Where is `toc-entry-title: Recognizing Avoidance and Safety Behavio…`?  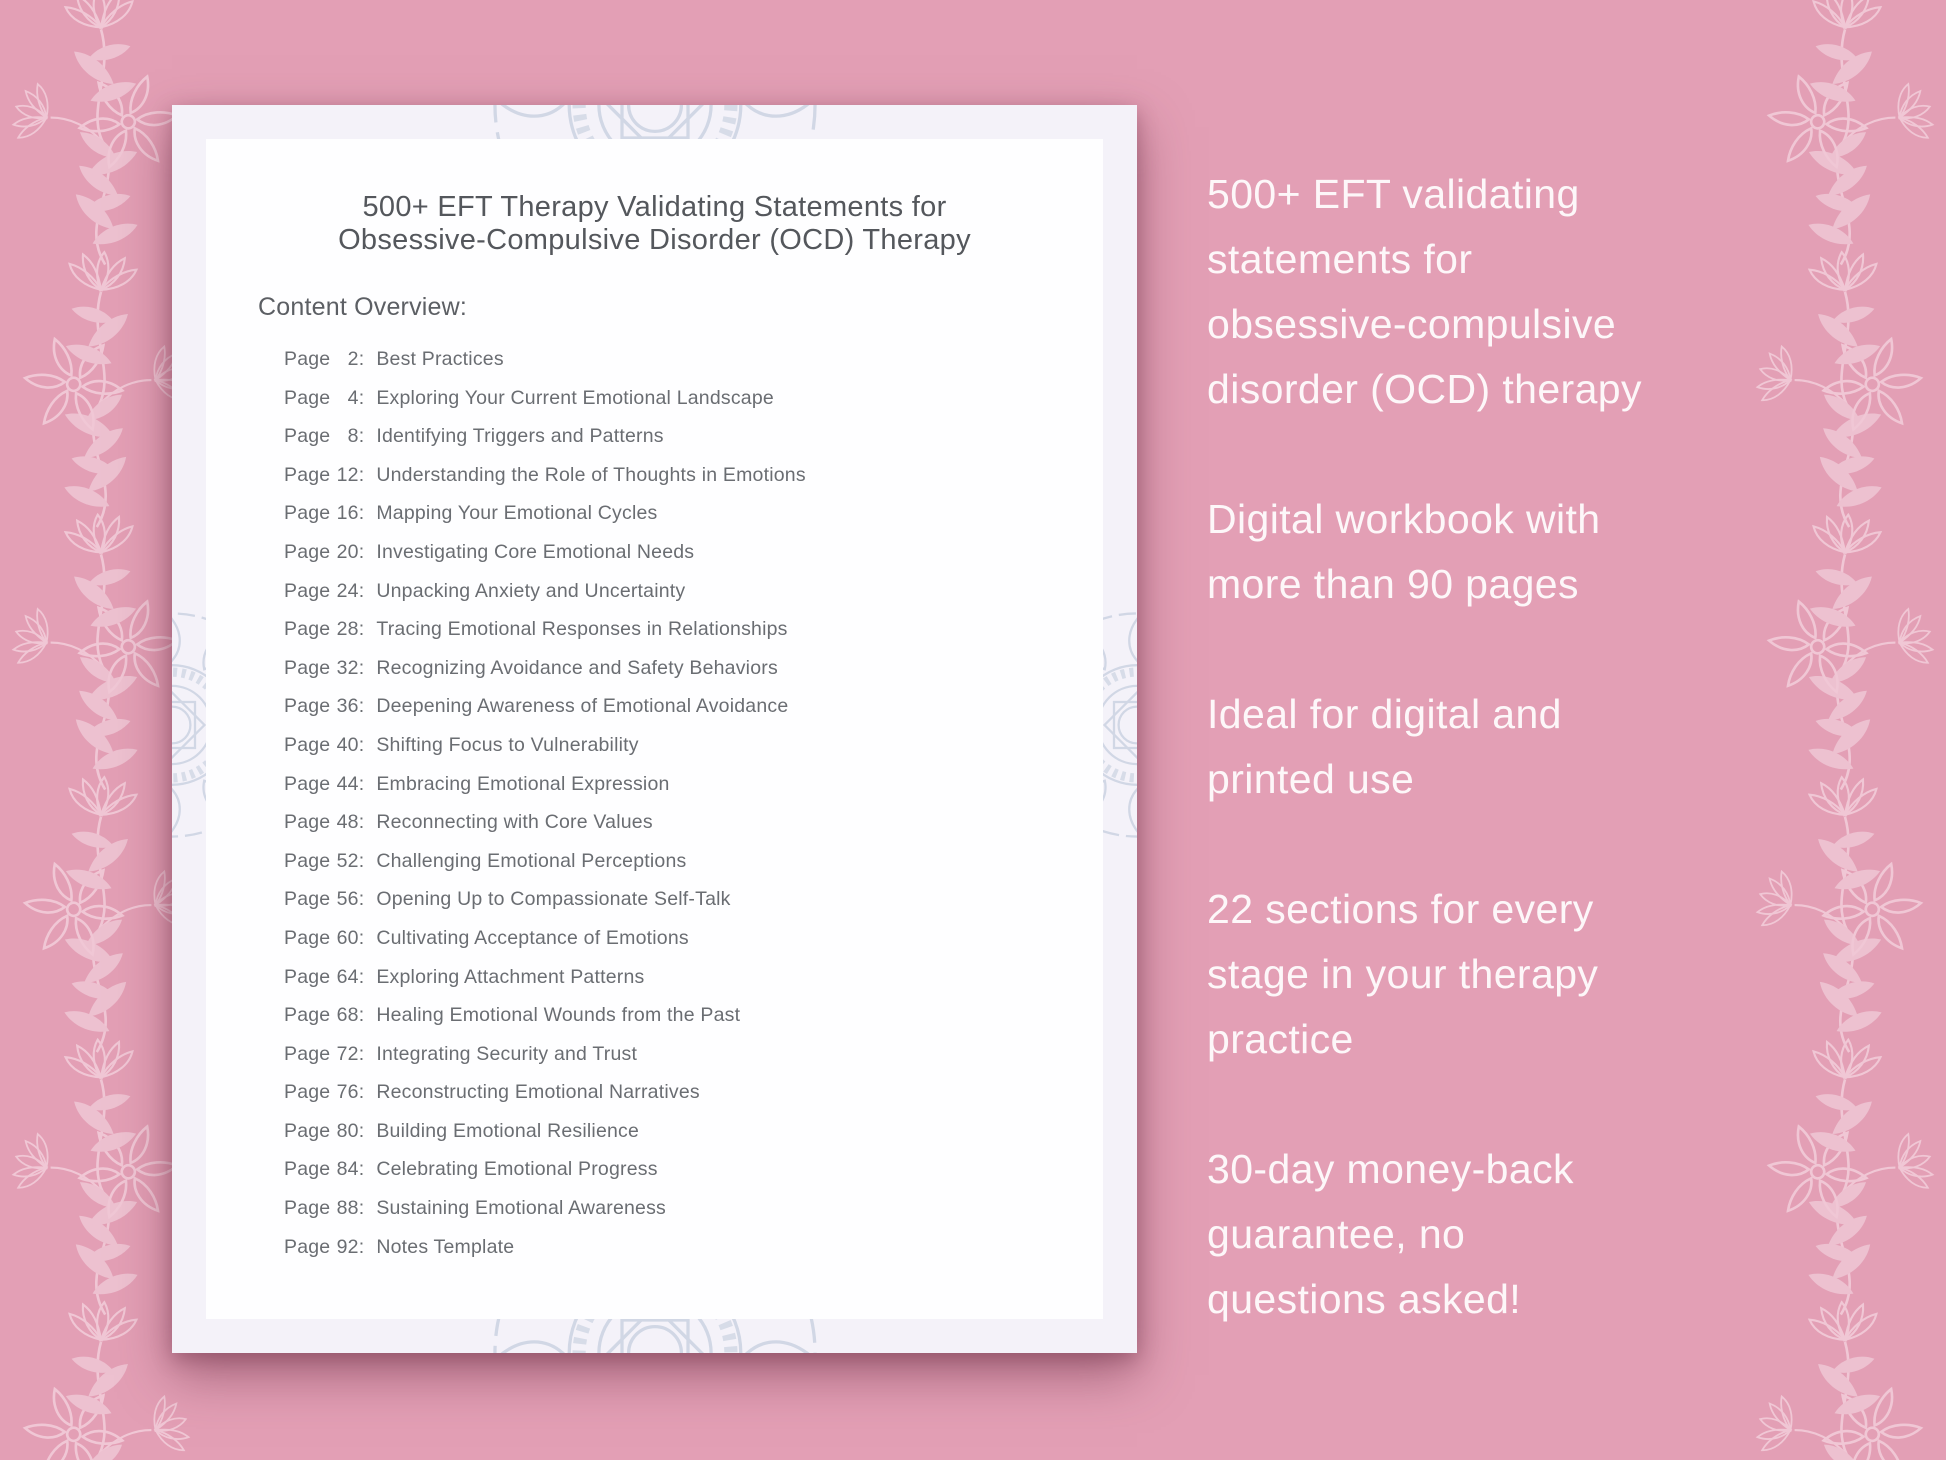
toc-entry-title: Recognizing Avoidance and Safety Behavio… is located at coordinates (577, 667).